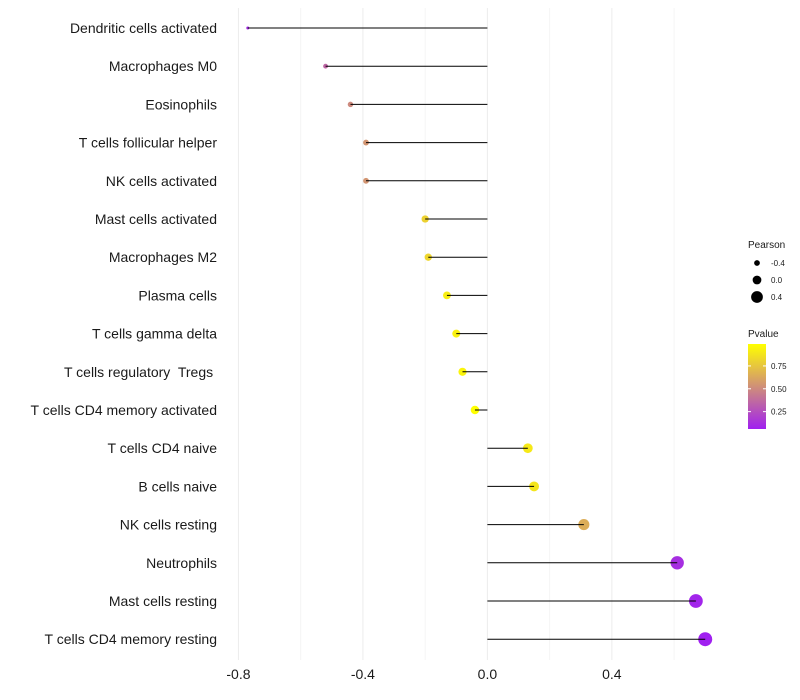 This screenshot has height=700, width=800. I want to click on x-tick-label: -0.4, so click(363, 674).